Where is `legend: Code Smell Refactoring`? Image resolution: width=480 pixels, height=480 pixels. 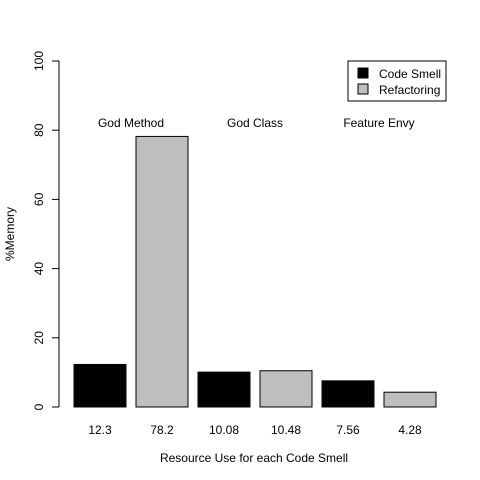
legend: Code Smell Refactoring is located at coordinates (397, 81).